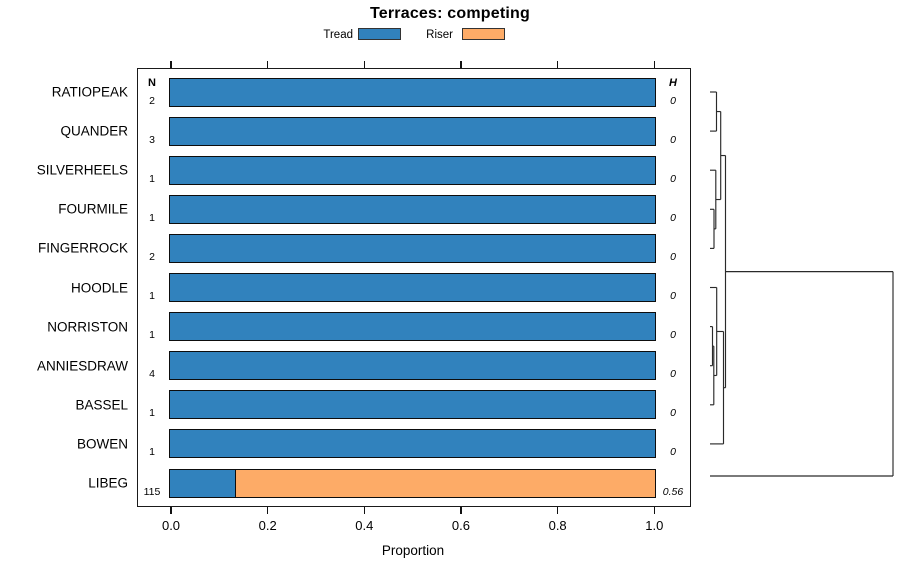  I want to click on axis-tick-label: 1.0, so click(654, 525).